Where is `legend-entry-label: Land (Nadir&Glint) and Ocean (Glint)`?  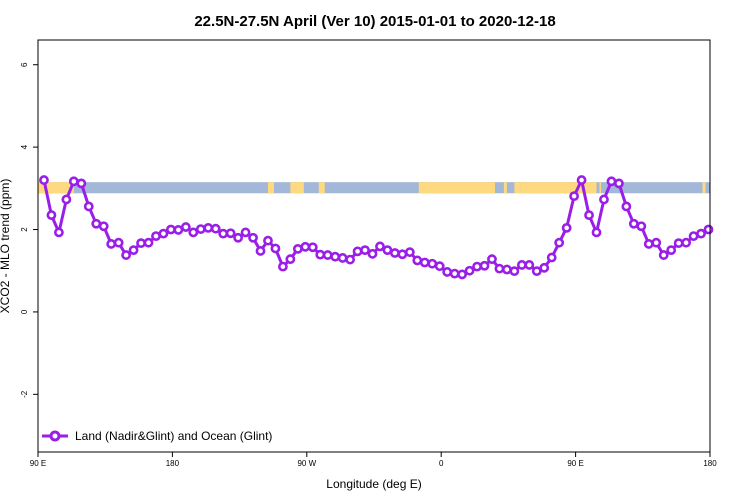
legend-entry-label: Land (Nadir&Glint) and Ocean (Glint) is located at coordinates (173, 436).